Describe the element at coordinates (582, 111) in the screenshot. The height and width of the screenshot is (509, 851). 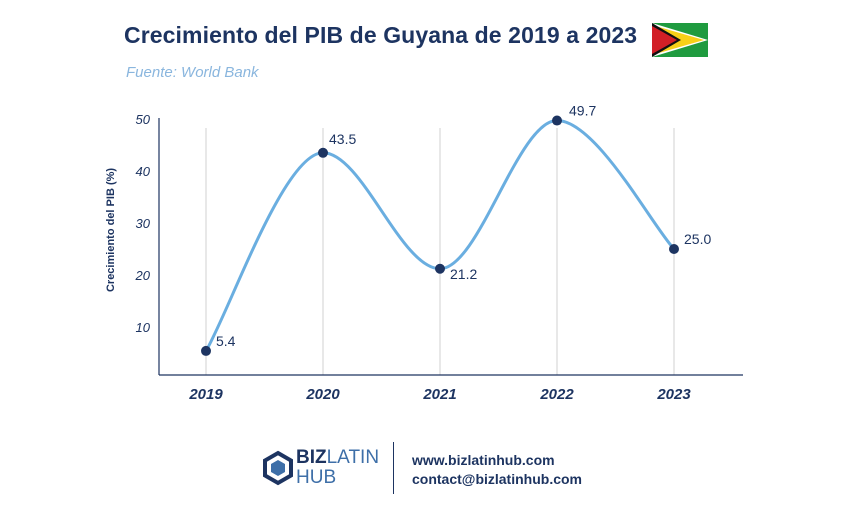
I see `data-label-2022: 49.7` at that location.